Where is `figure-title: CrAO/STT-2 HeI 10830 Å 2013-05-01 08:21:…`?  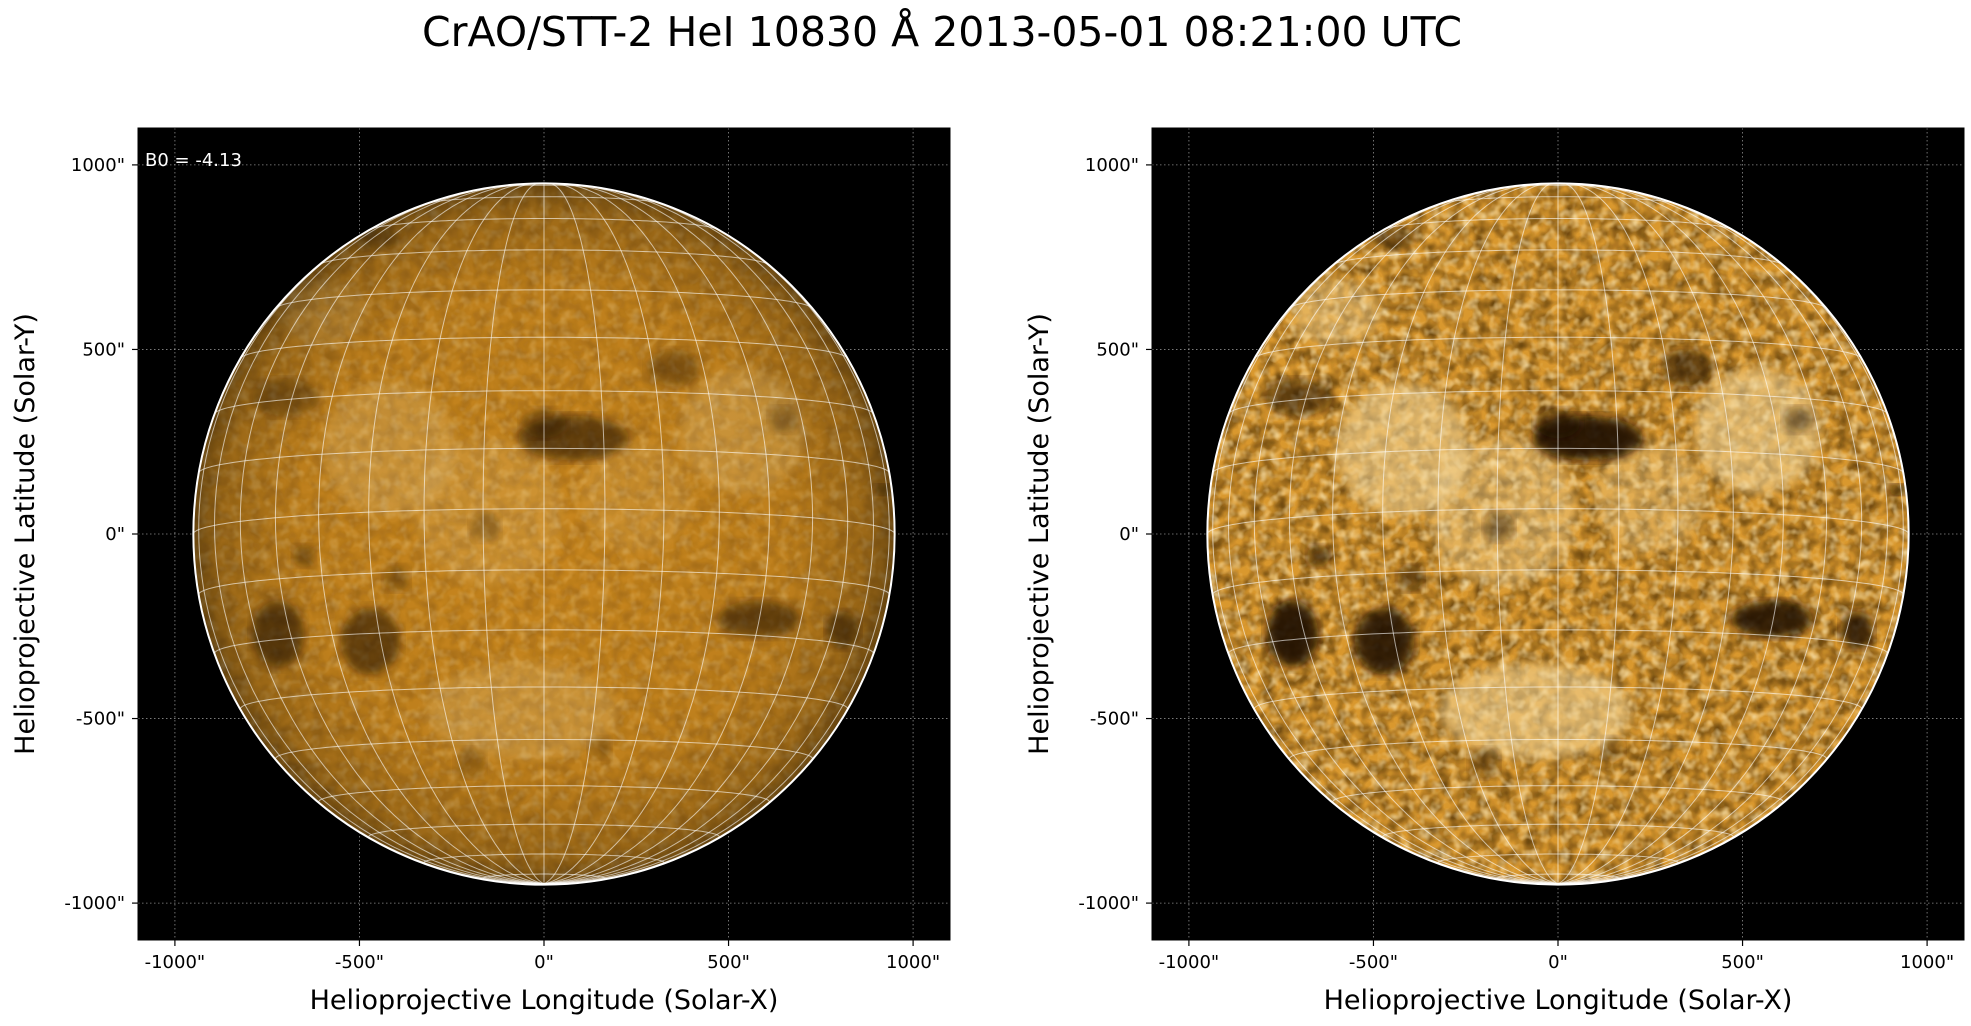 figure-title: CrAO/STT-2 HeI 10830 Å 2013-05-01 08:21:… is located at coordinates (942, 32).